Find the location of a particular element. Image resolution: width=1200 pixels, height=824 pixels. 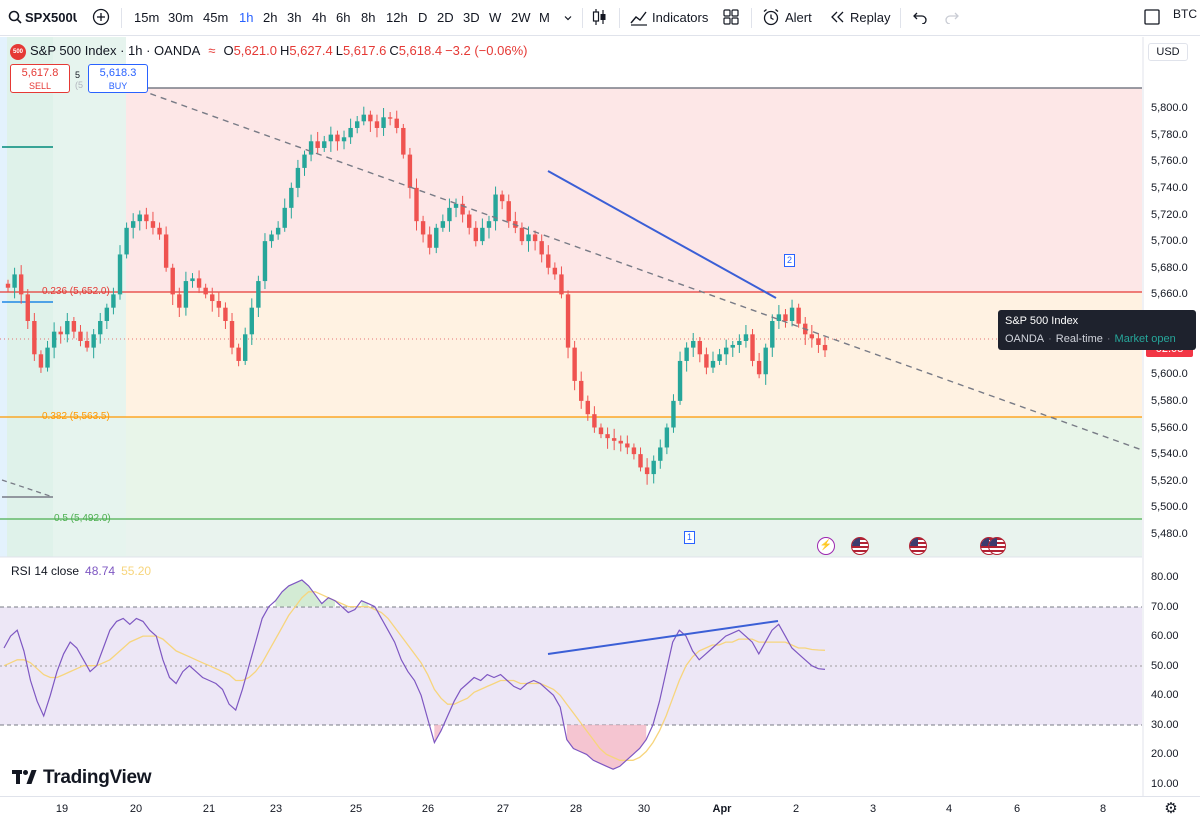

rsi-legend: RSI 14 close 48.74 55.20 is located at coordinates (81, 571).